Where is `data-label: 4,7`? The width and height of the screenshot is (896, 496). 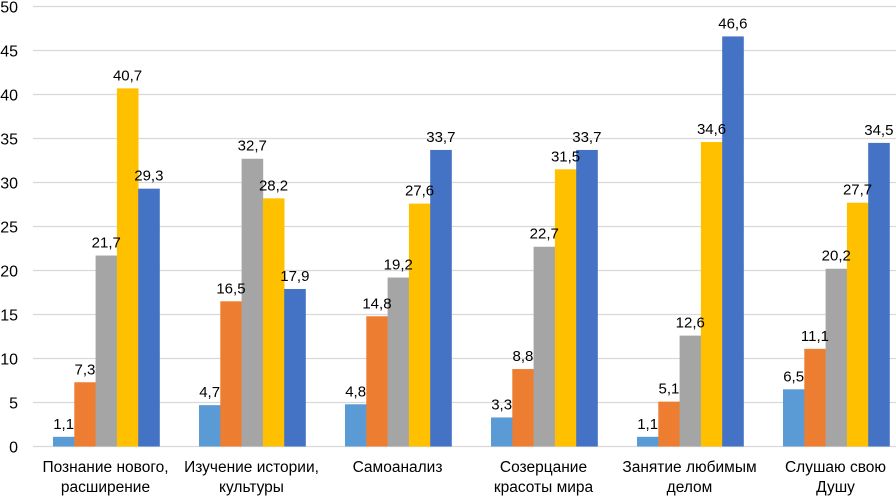
data-label: 4,7 is located at coordinates (209, 392).